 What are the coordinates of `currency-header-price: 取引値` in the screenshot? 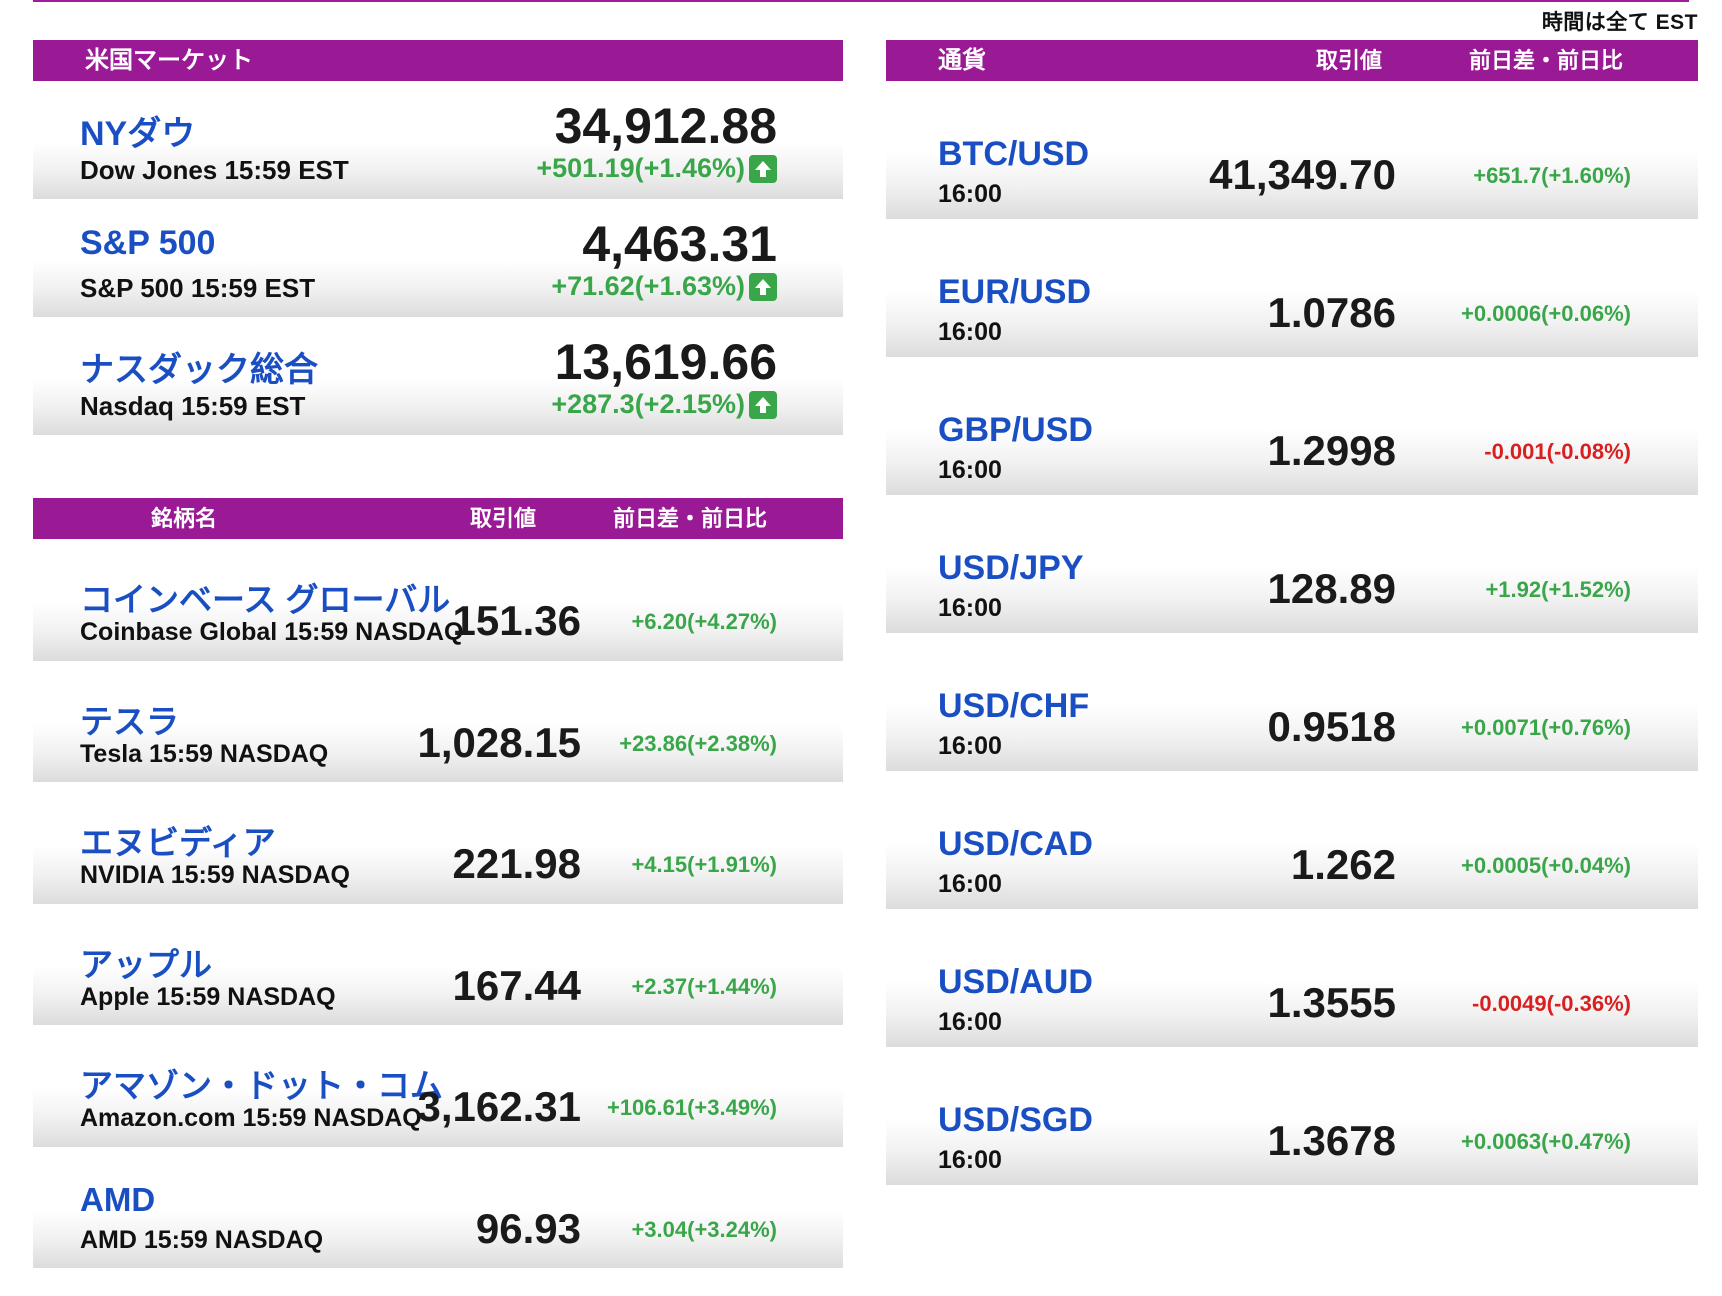 It's located at (1349, 60).